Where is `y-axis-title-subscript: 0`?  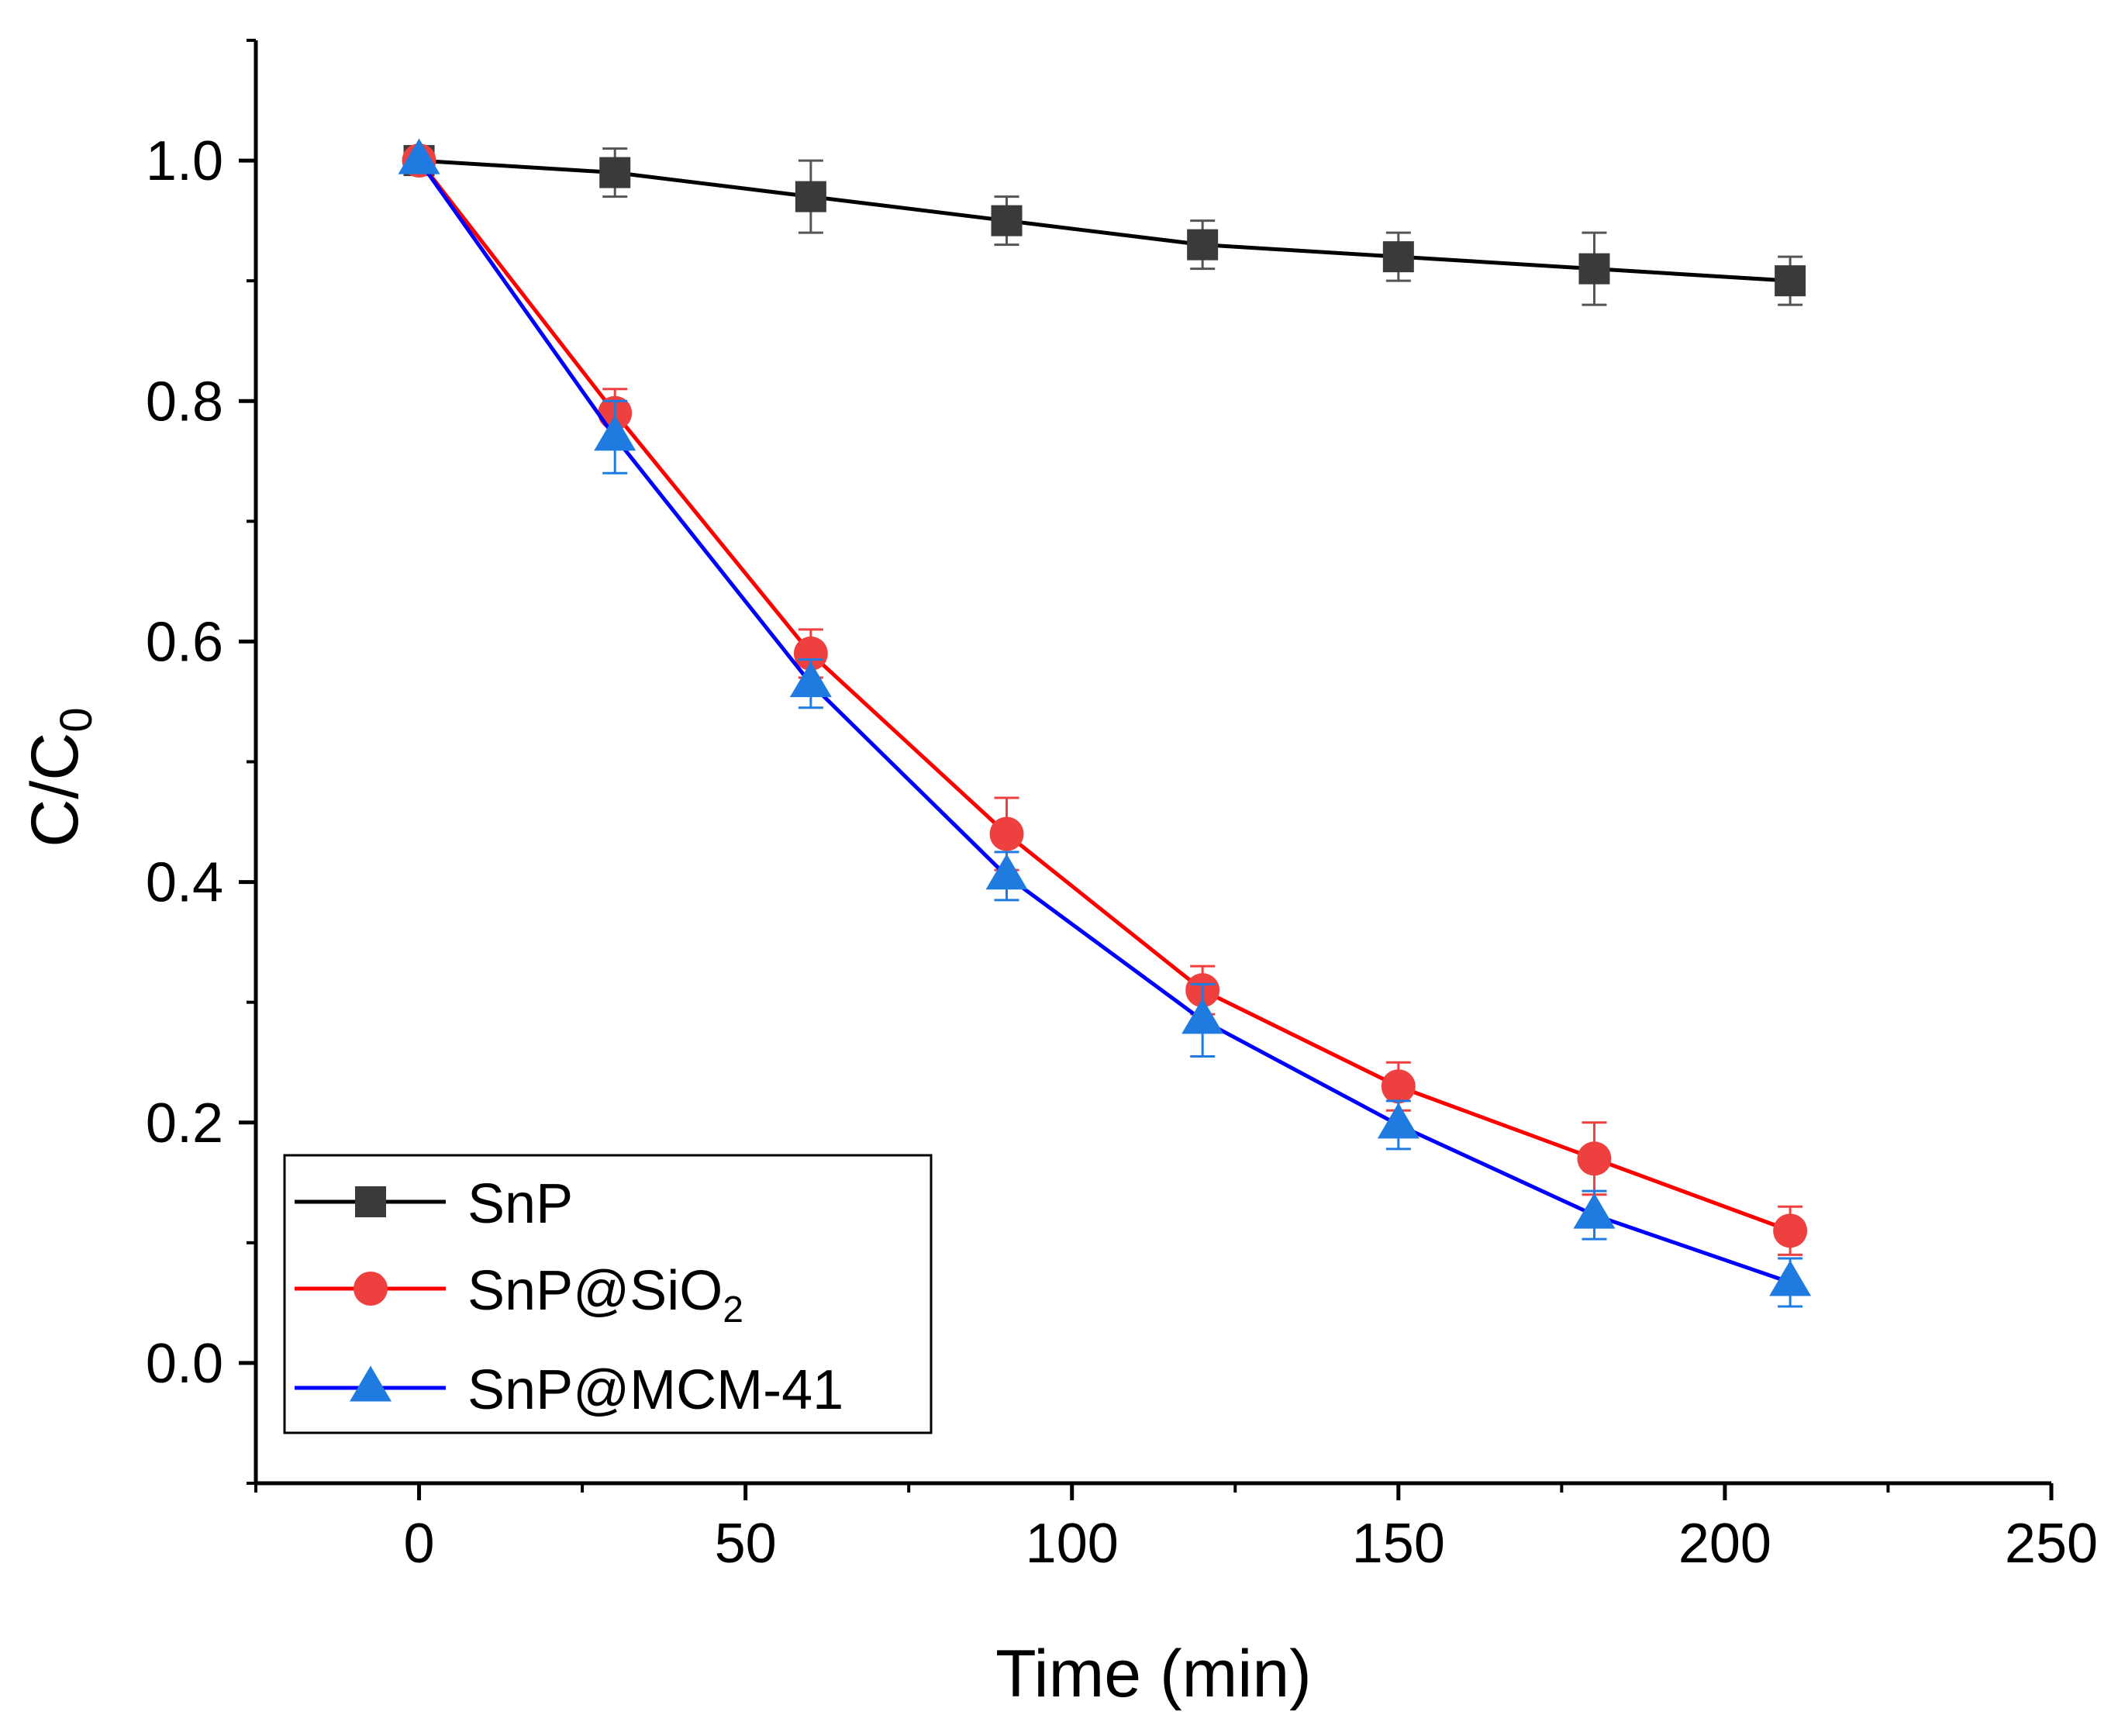
y-axis-title-subscript: 0 is located at coordinates (76, 719).